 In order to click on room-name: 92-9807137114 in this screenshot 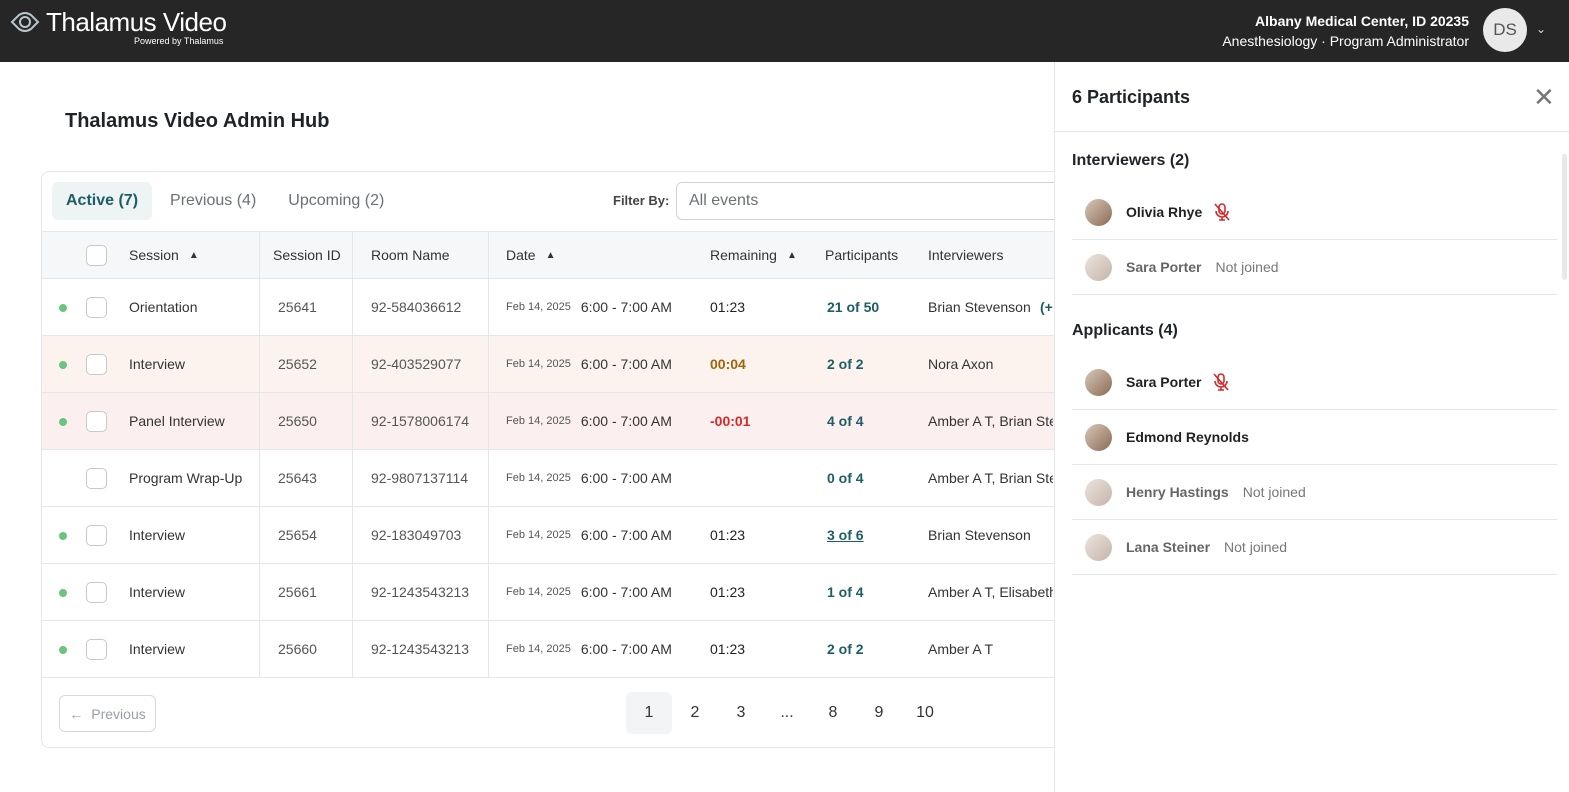, I will do `click(420, 478)`.